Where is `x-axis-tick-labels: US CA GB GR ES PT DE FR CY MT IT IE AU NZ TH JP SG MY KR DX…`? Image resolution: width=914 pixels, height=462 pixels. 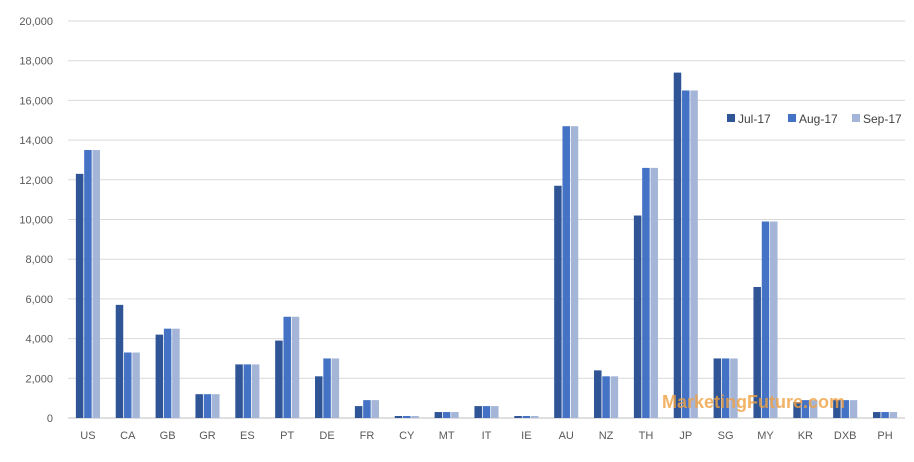
x-axis-tick-labels: US CA GB GR ES PT DE FR CY MT IT IE AU NZ TH JP SG MY KR DX… is located at coordinates (486, 436).